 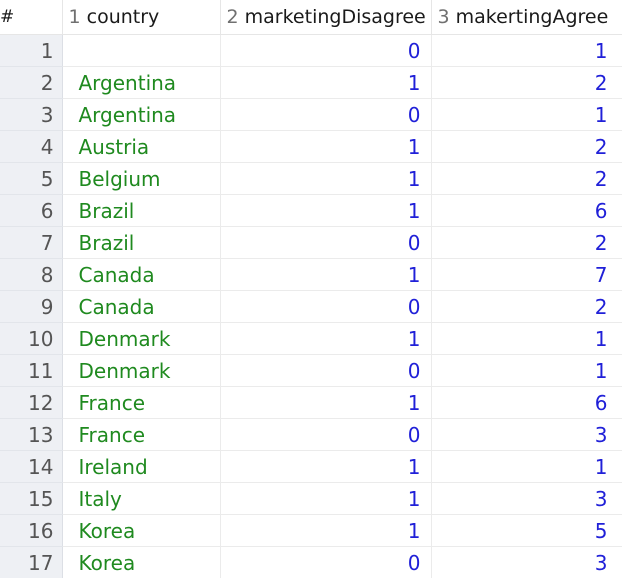 I want to click on cell-country: Ireland, so click(x=141, y=466).